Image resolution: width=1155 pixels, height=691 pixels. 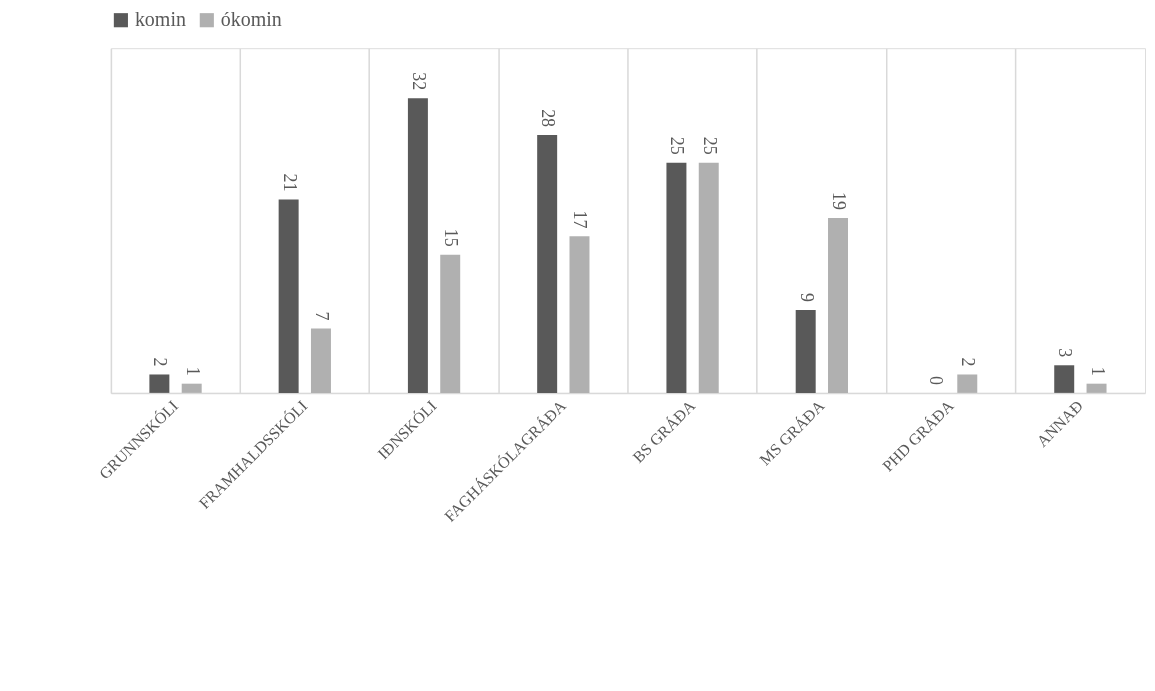 What do you see at coordinates (548, 118) in the screenshot?
I see `data-label: 28` at bounding box center [548, 118].